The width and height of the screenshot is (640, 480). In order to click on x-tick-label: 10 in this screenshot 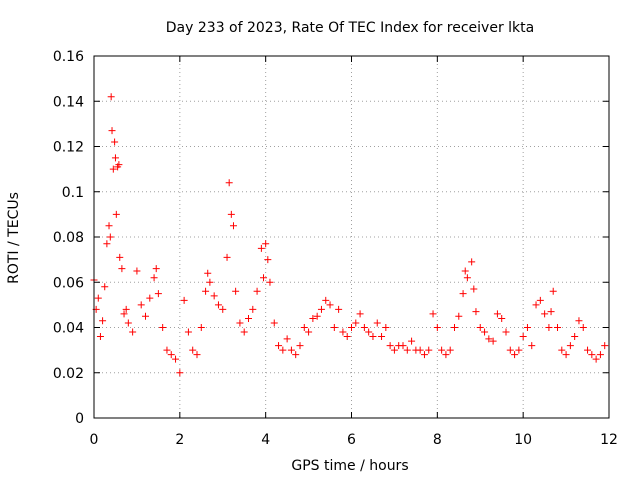, I will do `click(523, 440)`.